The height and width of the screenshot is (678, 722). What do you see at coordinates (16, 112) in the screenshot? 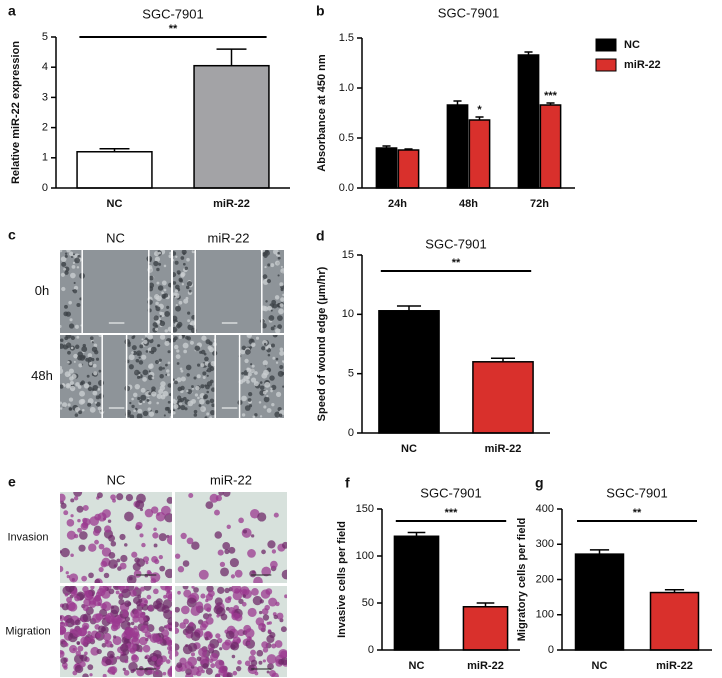
I see `y-axis-label: Relative miR-22 expression` at bounding box center [16, 112].